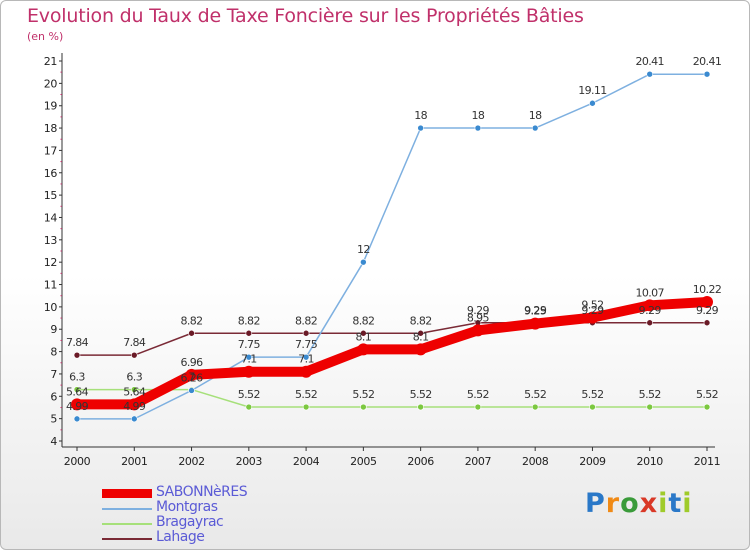 This screenshot has width=750, height=550. I want to click on y-tick-label: 19, so click(51, 106).